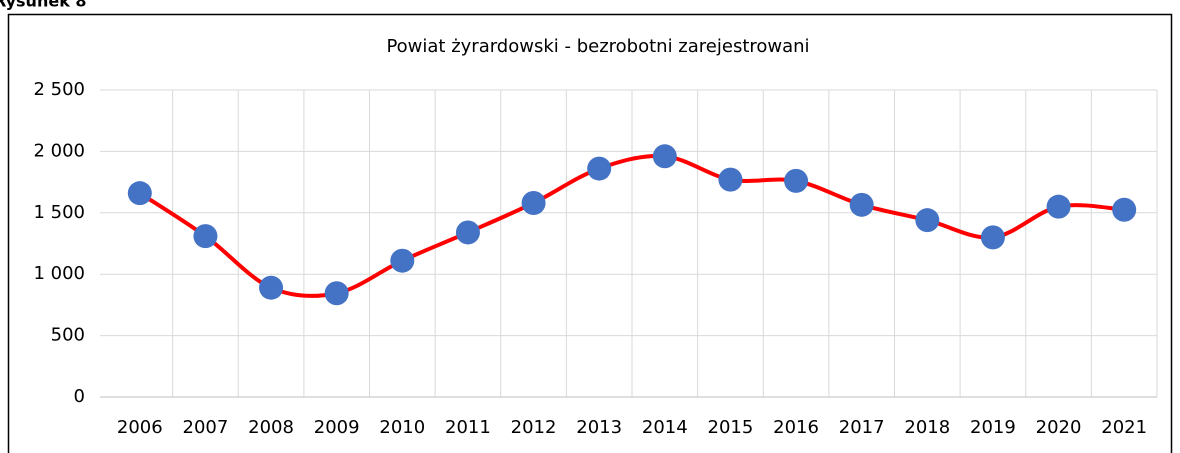 This screenshot has height=453, width=1180. What do you see at coordinates (68, 335) in the screenshot?
I see `y-tick-label: 500` at bounding box center [68, 335].